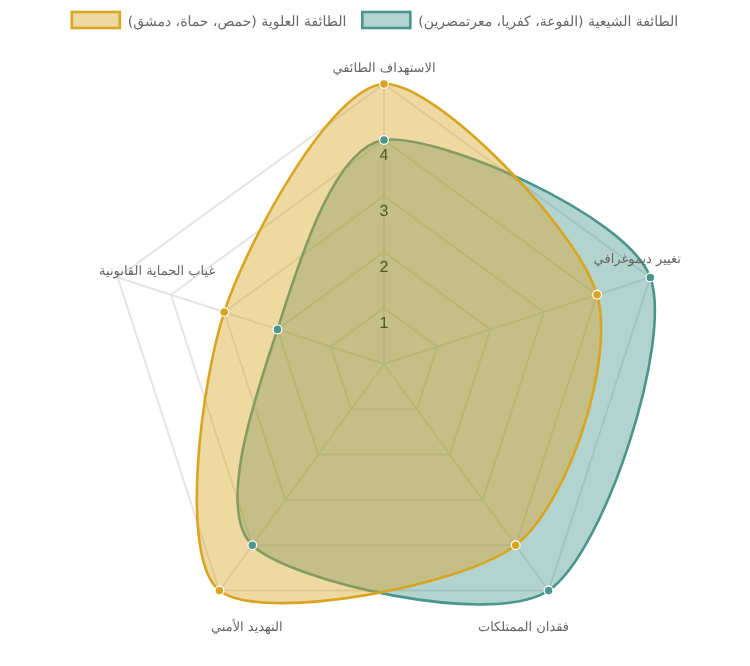 This screenshot has height=666, width=750. What do you see at coordinates (384, 155) in the screenshot?
I see `y-tick-label: 4` at bounding box center [384, 155].